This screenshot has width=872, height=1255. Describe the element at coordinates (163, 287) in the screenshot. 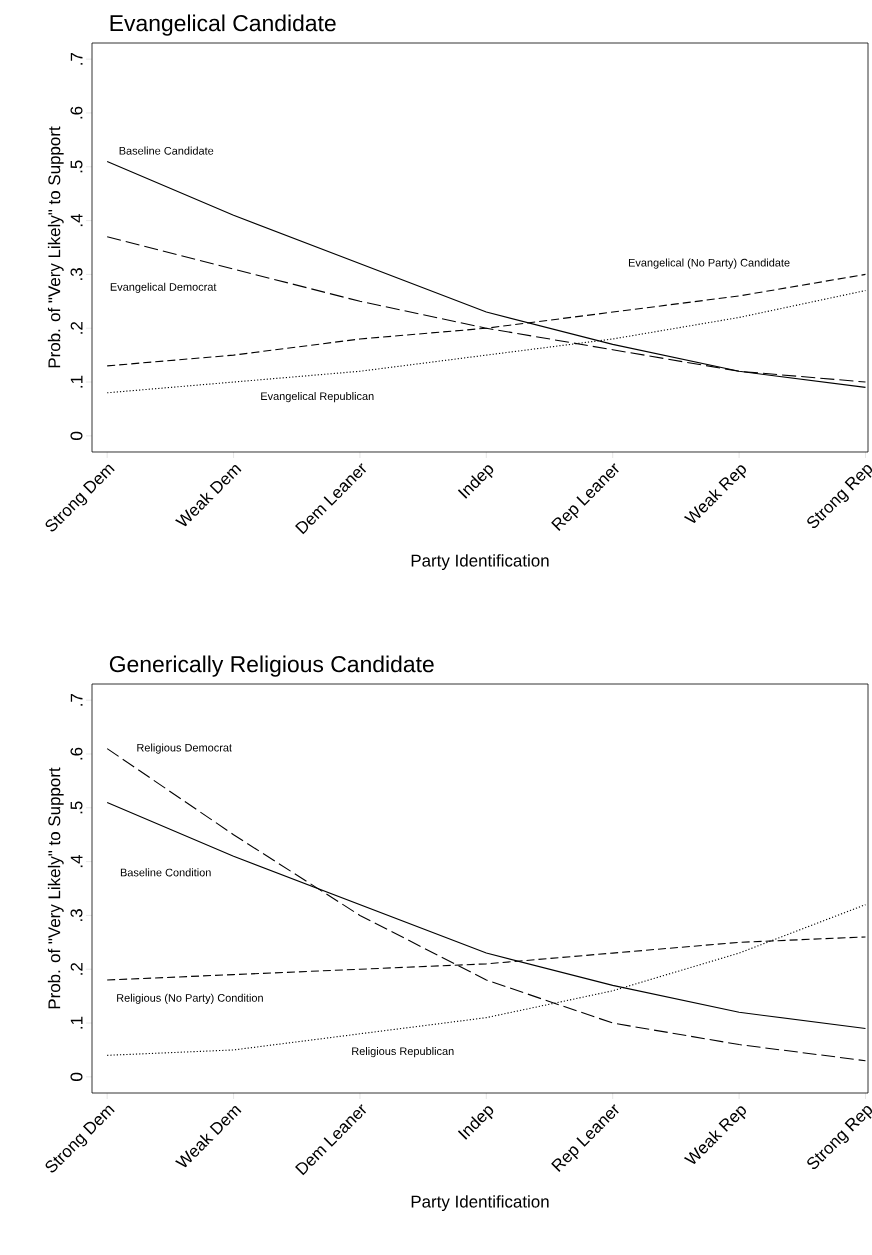

I see `series-label: Evangelical Democrat` at that location.